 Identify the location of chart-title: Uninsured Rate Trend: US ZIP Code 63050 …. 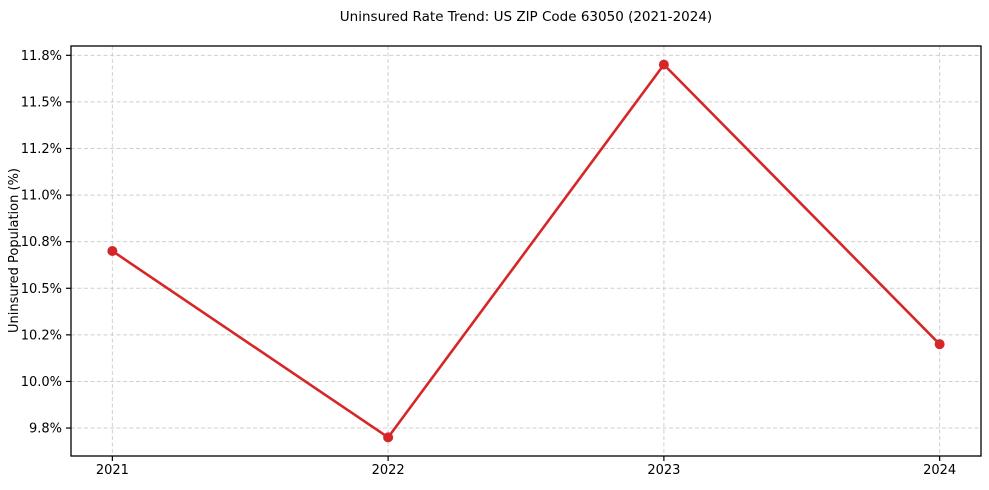
(526, 17).